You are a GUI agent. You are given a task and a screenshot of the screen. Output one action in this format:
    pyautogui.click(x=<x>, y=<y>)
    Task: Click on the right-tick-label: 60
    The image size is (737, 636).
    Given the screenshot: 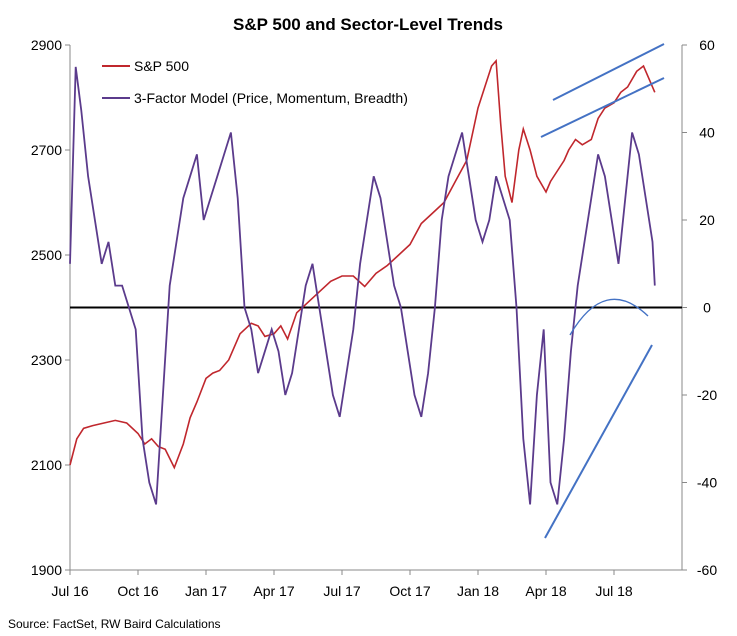 What is the action you would take?
    pyautogui.click(x=707, y=45)
    